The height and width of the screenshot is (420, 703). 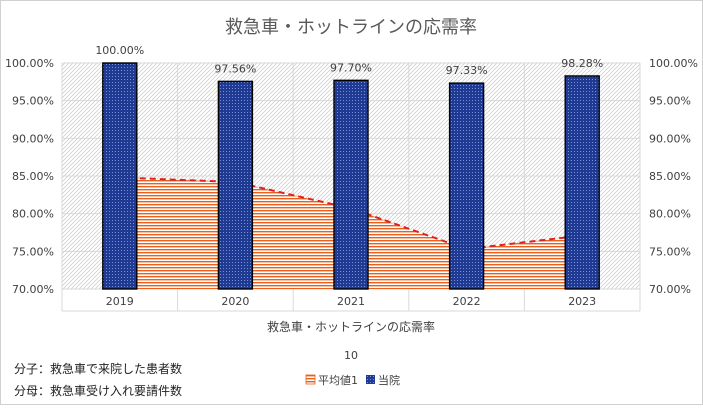 I want to click on bar-2020, so click(x=235, y=185).